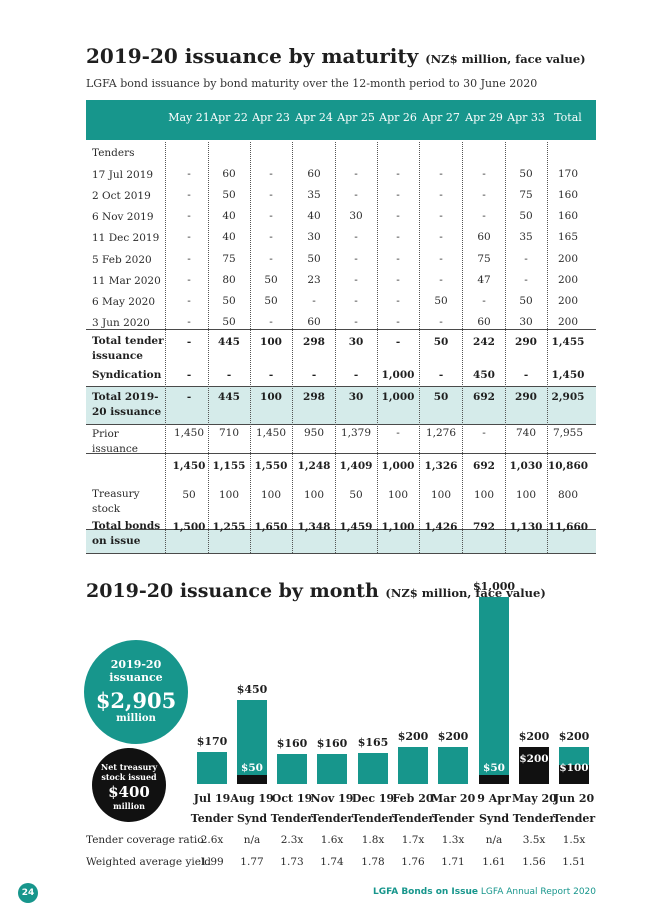 This screenshot has width=645, height=919. I want to click on issuance-circle-amount: $2,905, so click(136, 700).